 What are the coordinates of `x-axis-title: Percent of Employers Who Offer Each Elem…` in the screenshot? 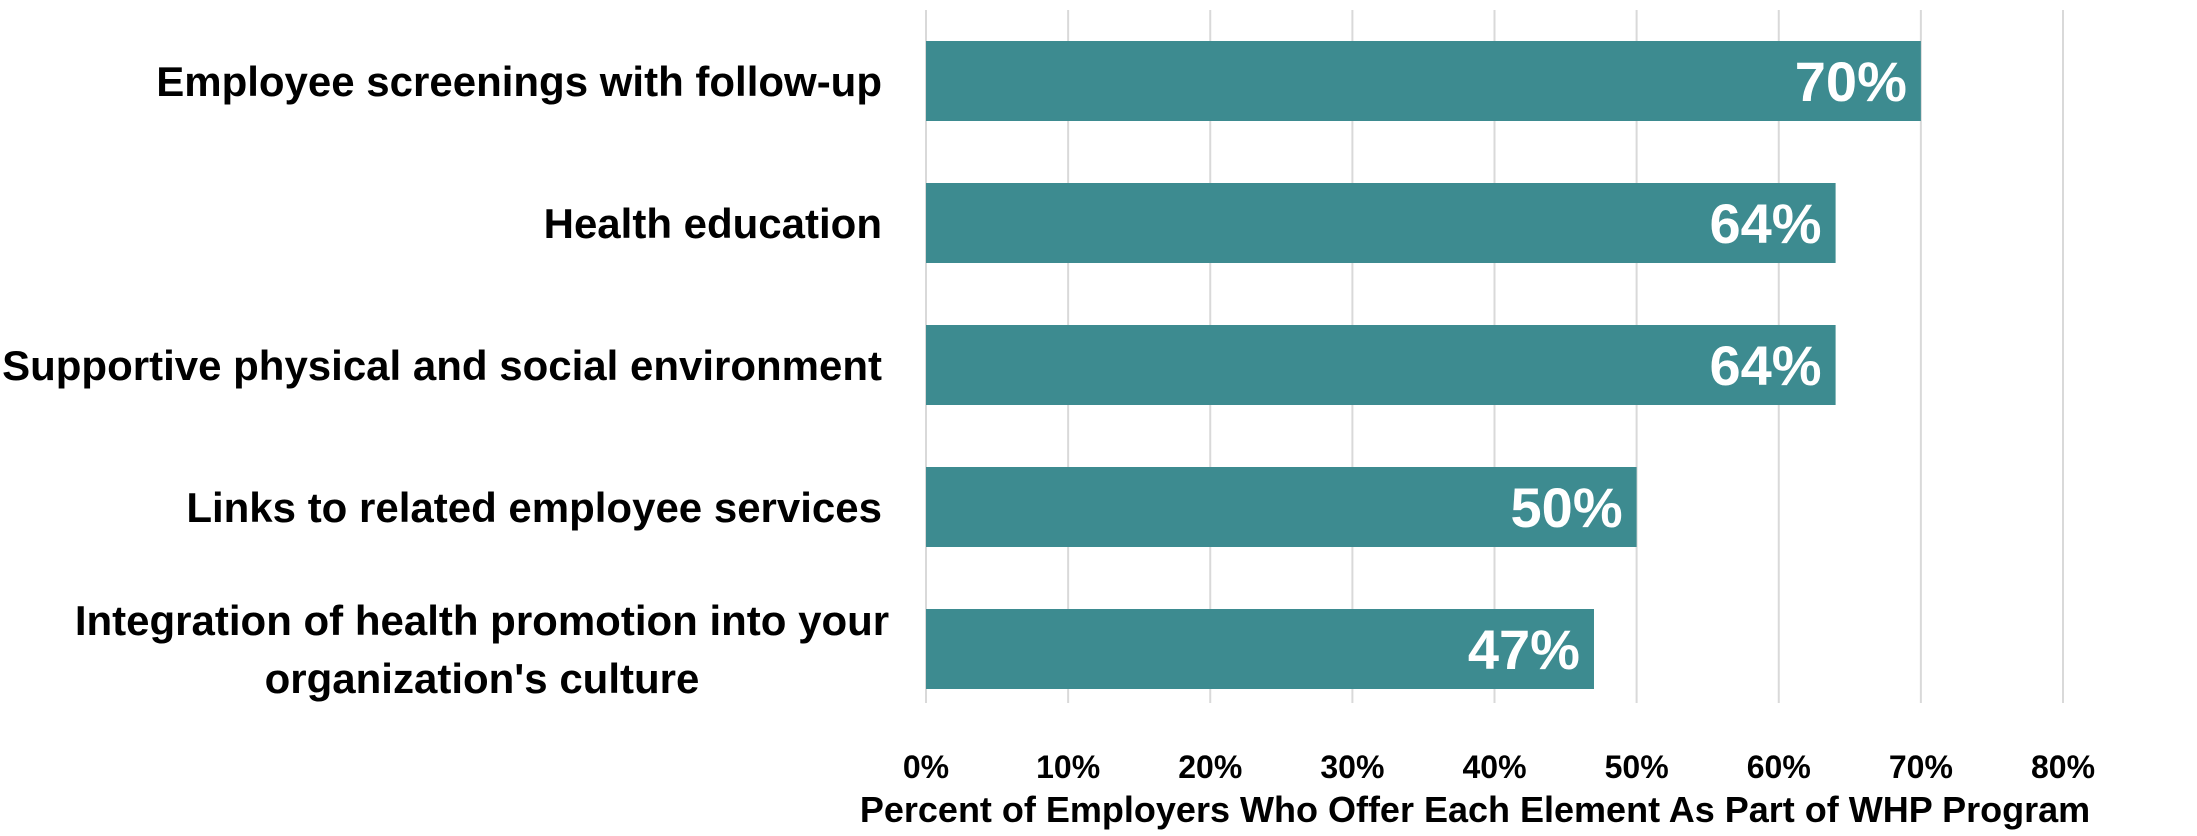 It's located at (1475, 809).